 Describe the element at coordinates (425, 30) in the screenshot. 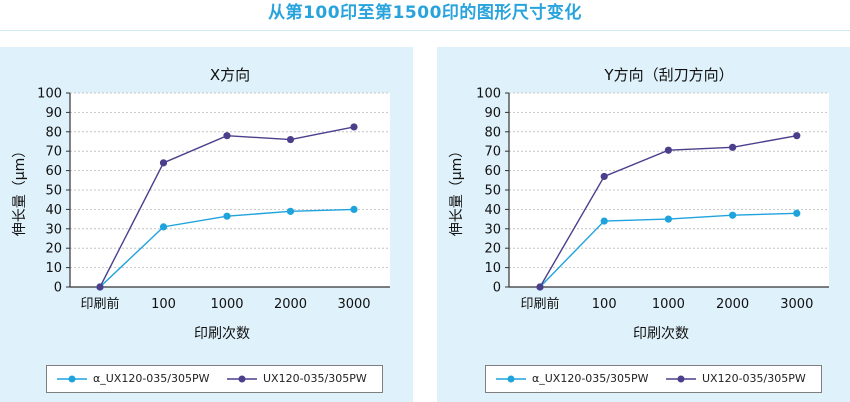

I see `title-divider` at that location.